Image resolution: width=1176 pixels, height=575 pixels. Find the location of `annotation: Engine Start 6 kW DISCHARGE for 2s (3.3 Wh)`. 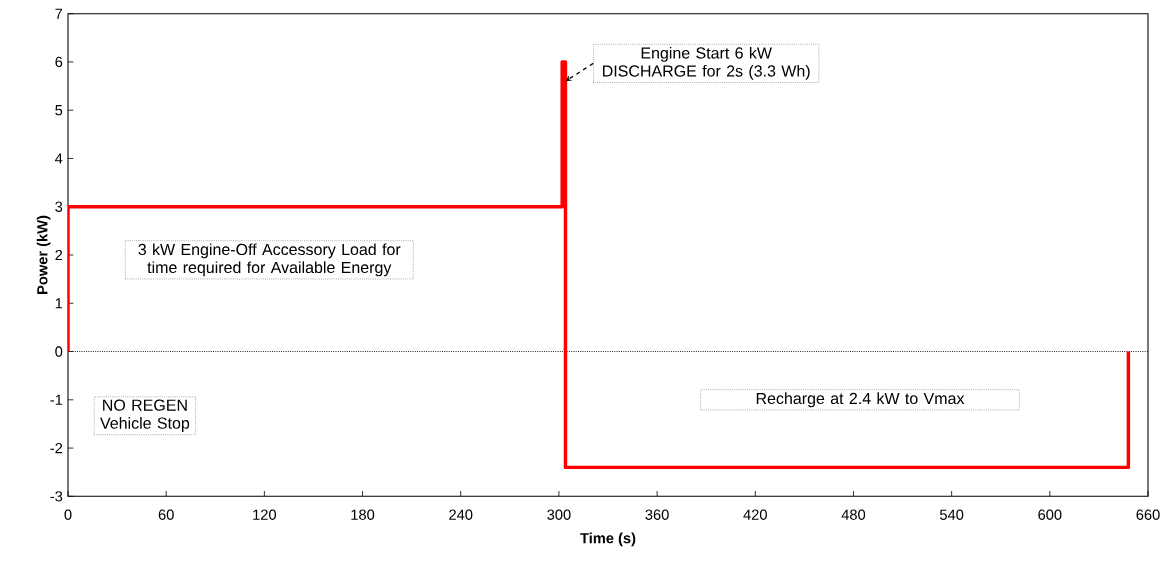

annotation: Engine Start 6 kW DISCHARGE for 2s (3.3 Wh) is located at coordinates (706, 63).